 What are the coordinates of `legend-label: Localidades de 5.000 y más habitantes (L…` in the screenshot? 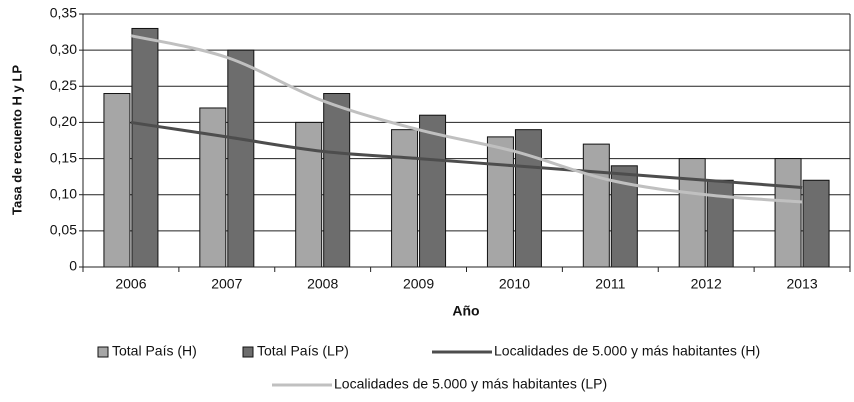 It's located at (470, 384).